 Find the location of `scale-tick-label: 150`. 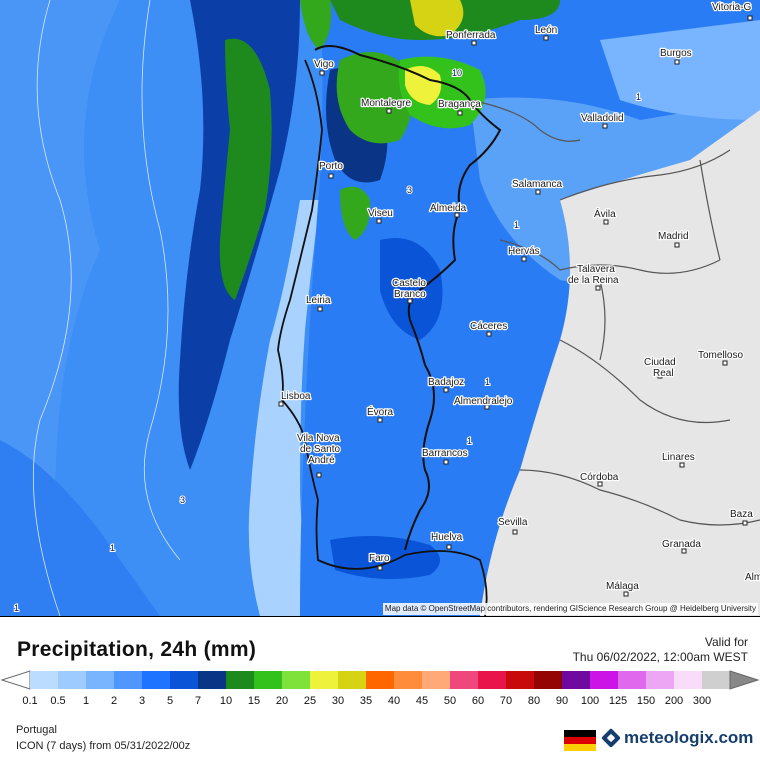

scale-tick-label: 150 is located at coordinates (646, 701).